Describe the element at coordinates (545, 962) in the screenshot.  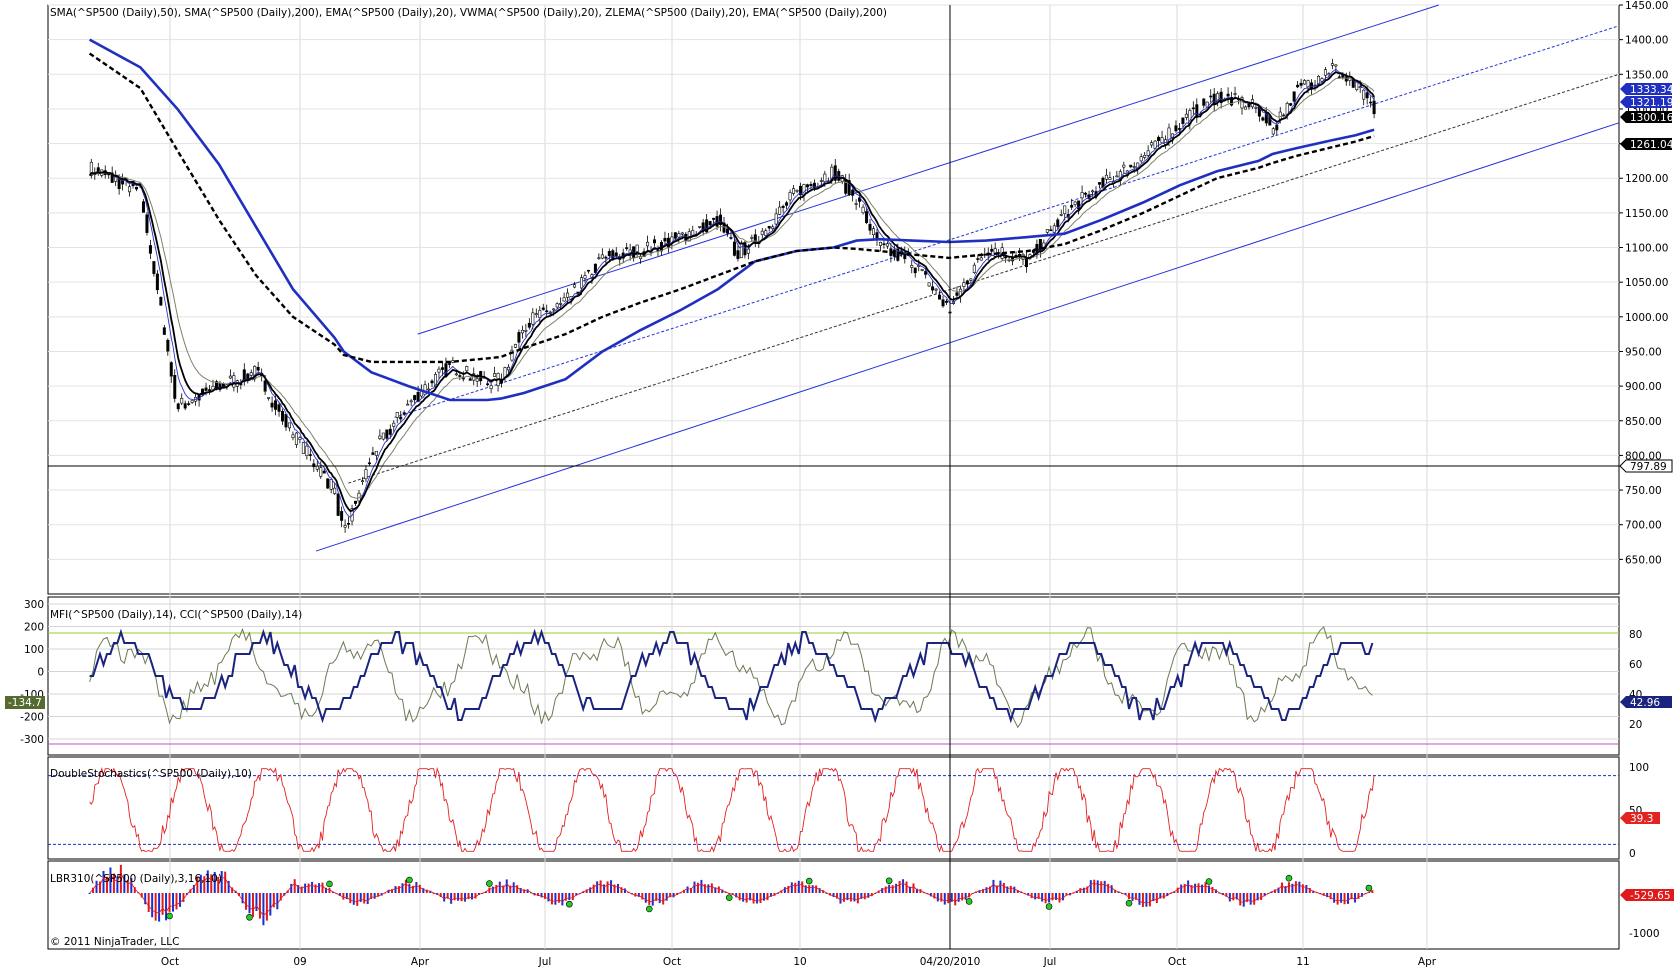
I see `x-tick-label: Jul` at that location.